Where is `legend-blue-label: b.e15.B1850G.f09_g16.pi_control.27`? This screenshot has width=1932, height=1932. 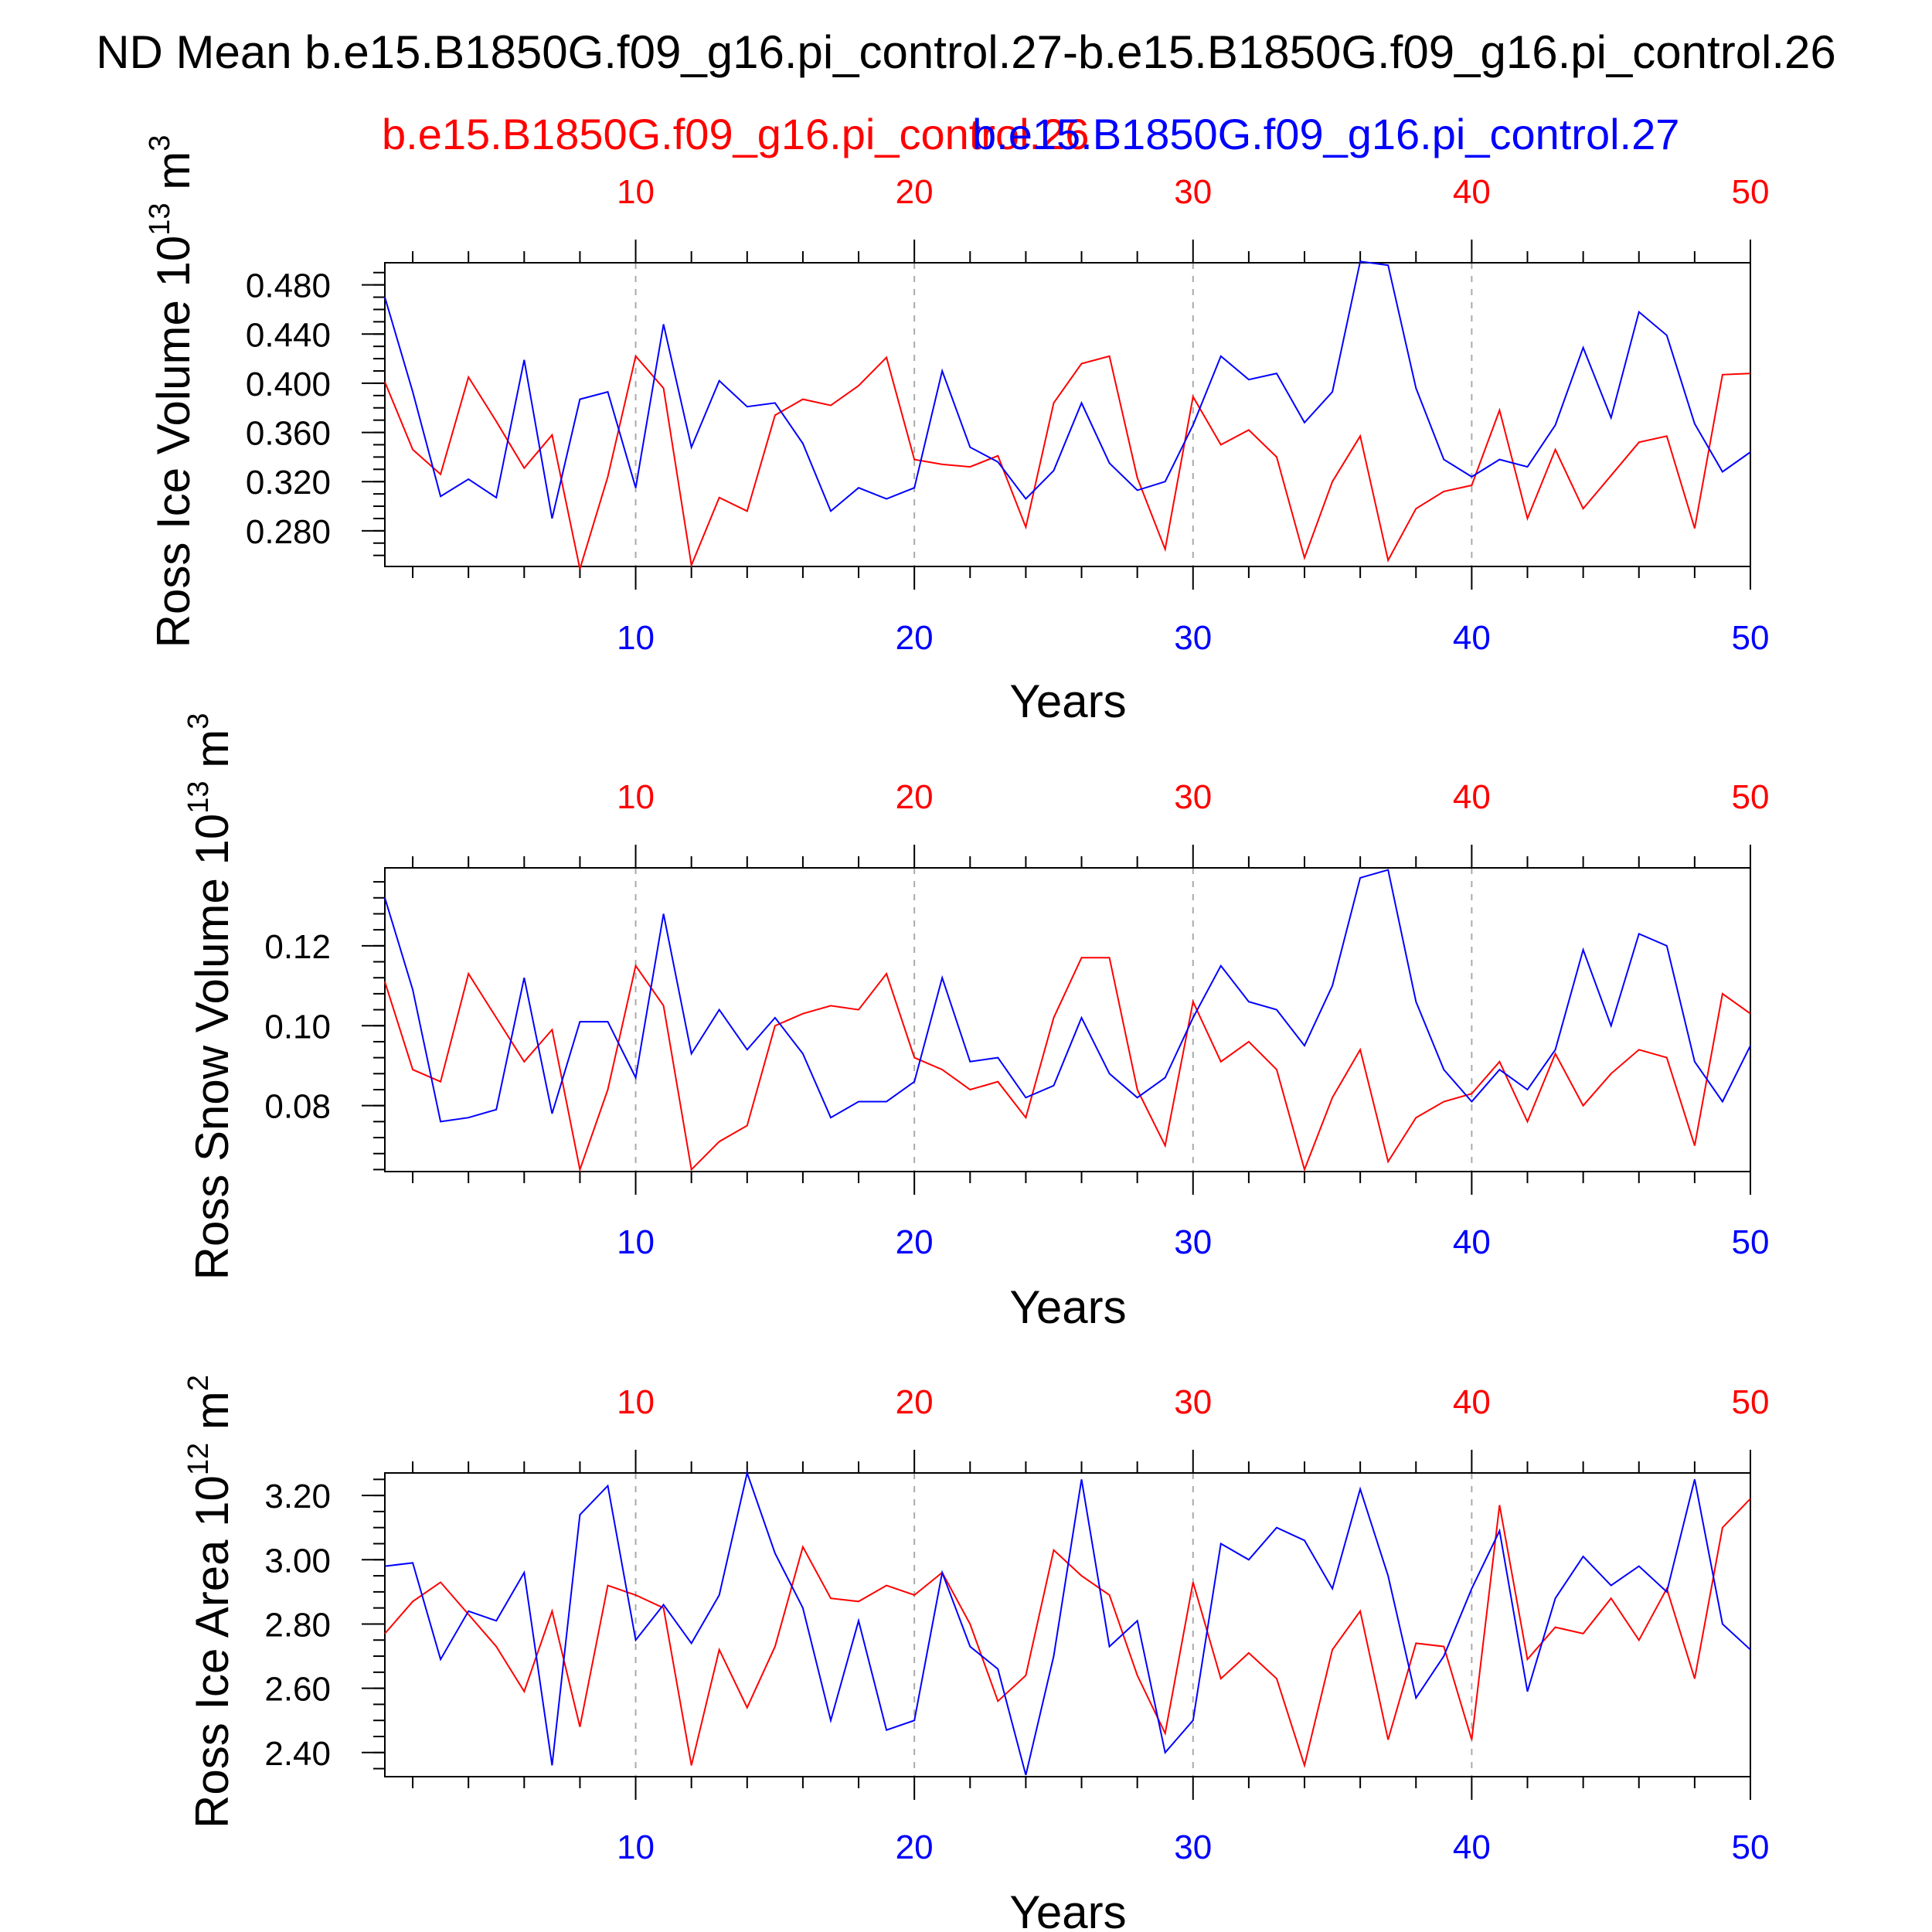 legend-blue-label: b.e15.B1850G.f09_g16.pi_control.27 is located at coordinates (1326, 134).